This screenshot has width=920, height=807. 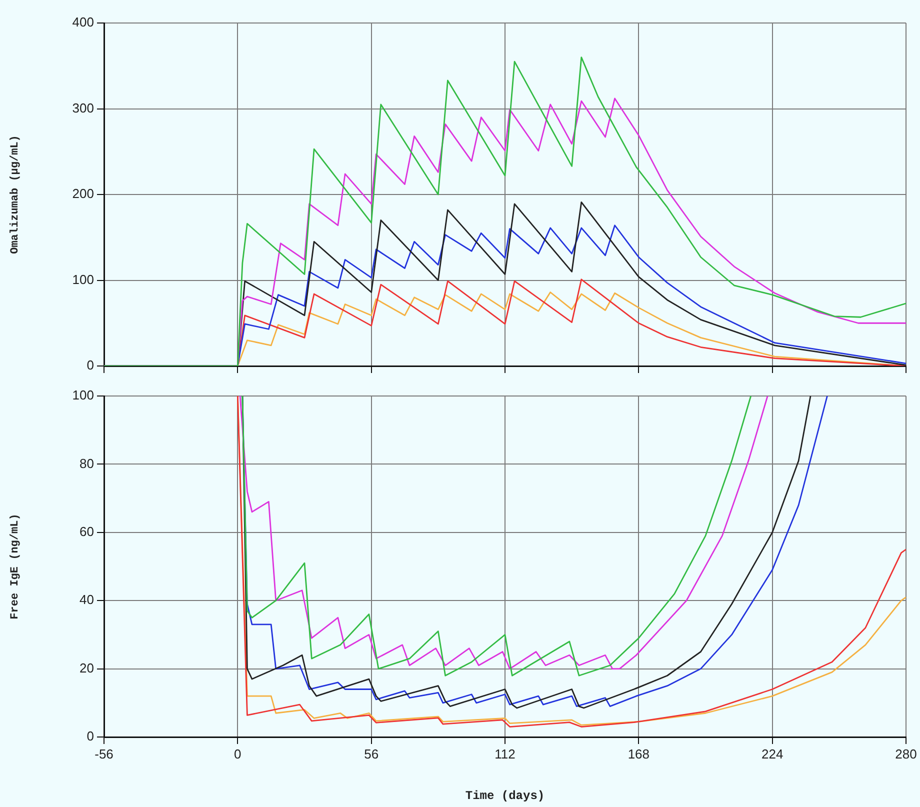 I want to click on y-axis-title: Free IgE (ng/mL), so click(x=15, y=567).